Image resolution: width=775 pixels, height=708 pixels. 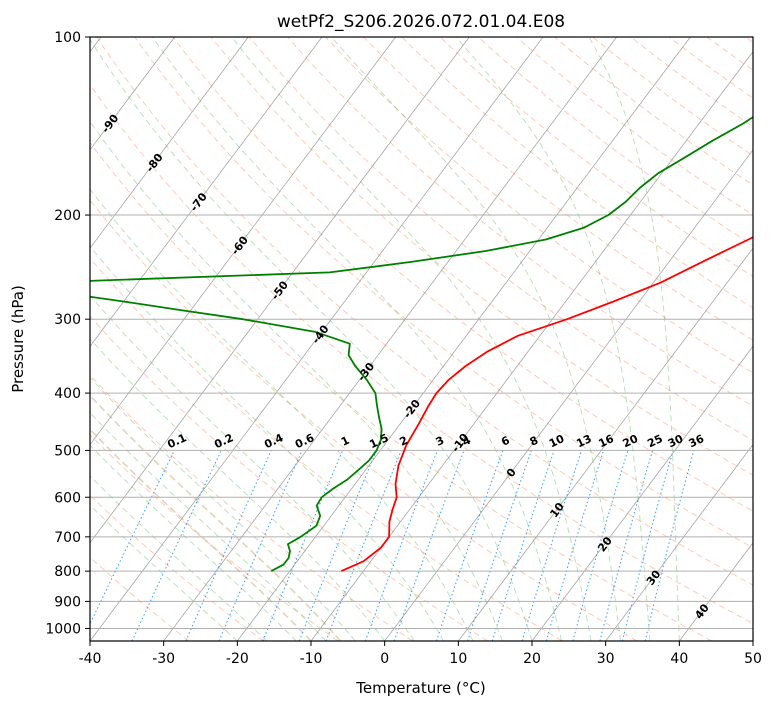 What do you see at coordinates (679, 659) in the screenshot?
I see `x-tick-label: 40` at bounding box center [679, 659].